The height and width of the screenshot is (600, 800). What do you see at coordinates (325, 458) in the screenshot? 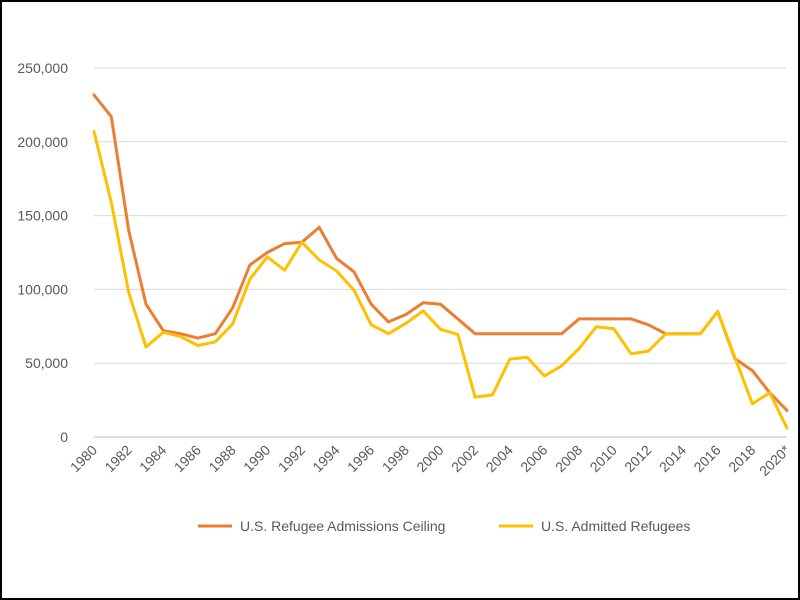
I see `x-tick-label: 1994` at bounding box center [325, 458].